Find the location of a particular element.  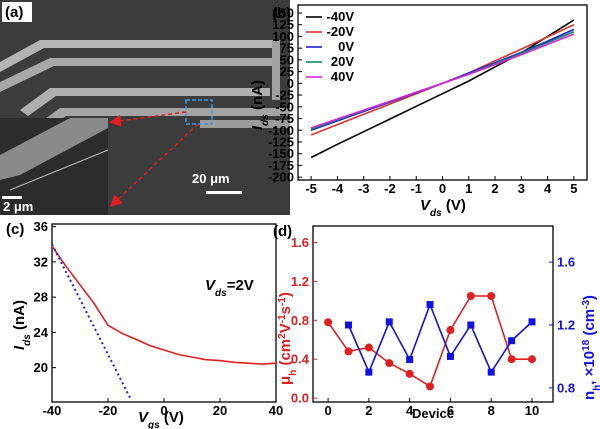

y-tick-label: 75 is located at coordinates (287, 48).